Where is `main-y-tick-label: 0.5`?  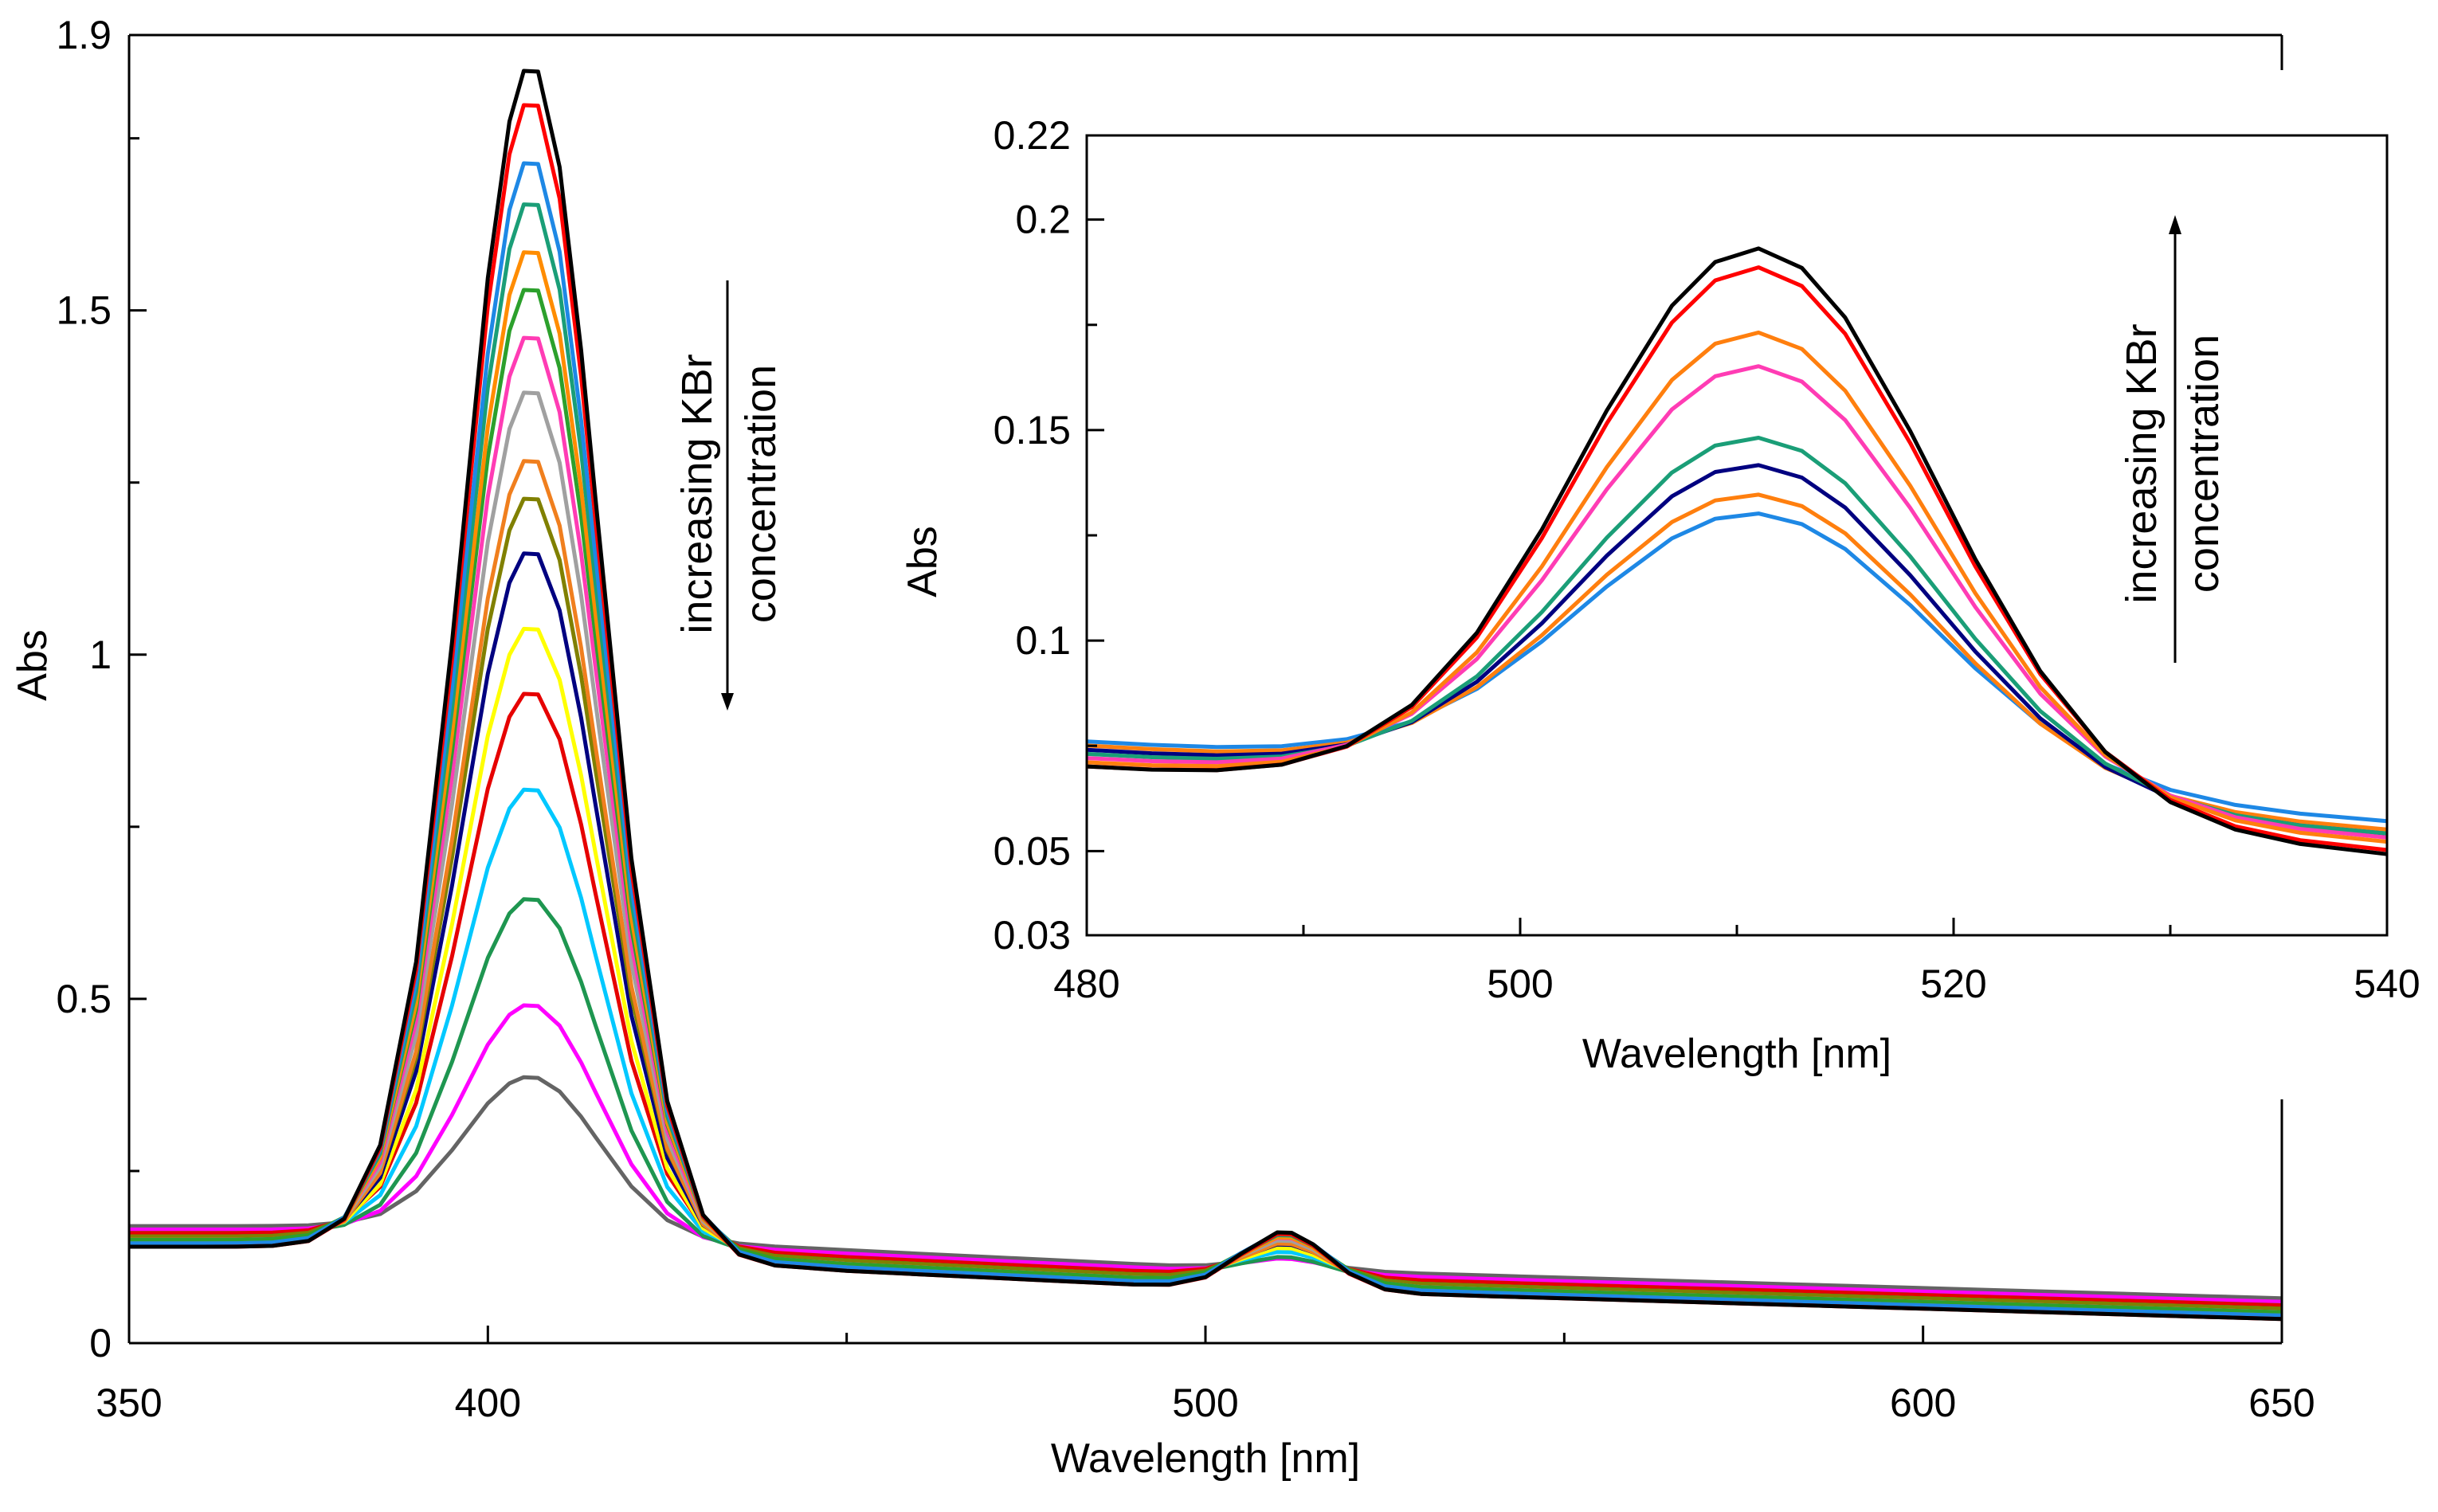 main-y-tick-label: 0.5 is located at coordinates (84, 999).